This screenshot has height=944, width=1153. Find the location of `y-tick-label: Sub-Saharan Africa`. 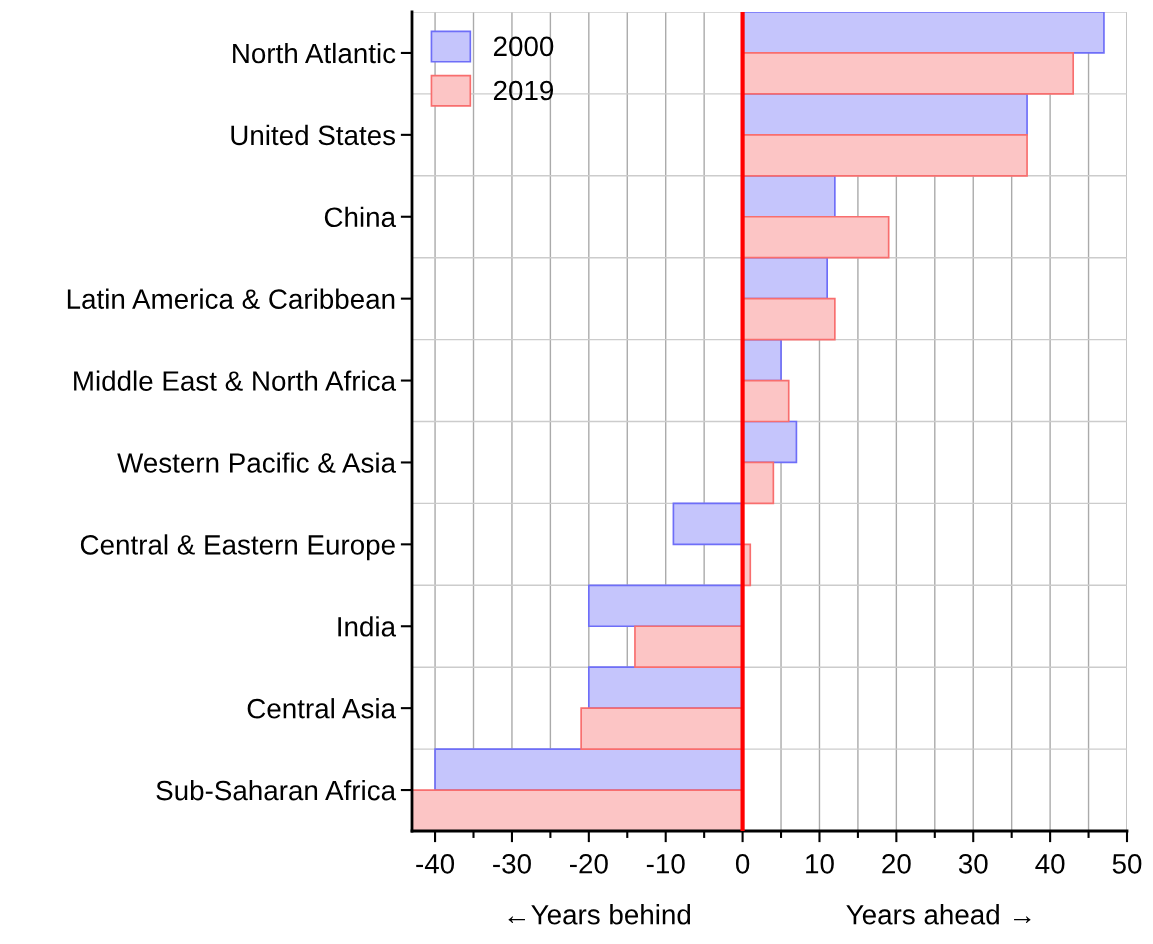

y-tick-label: Sub-Saharan Africa is located at coordinates (276, 790).